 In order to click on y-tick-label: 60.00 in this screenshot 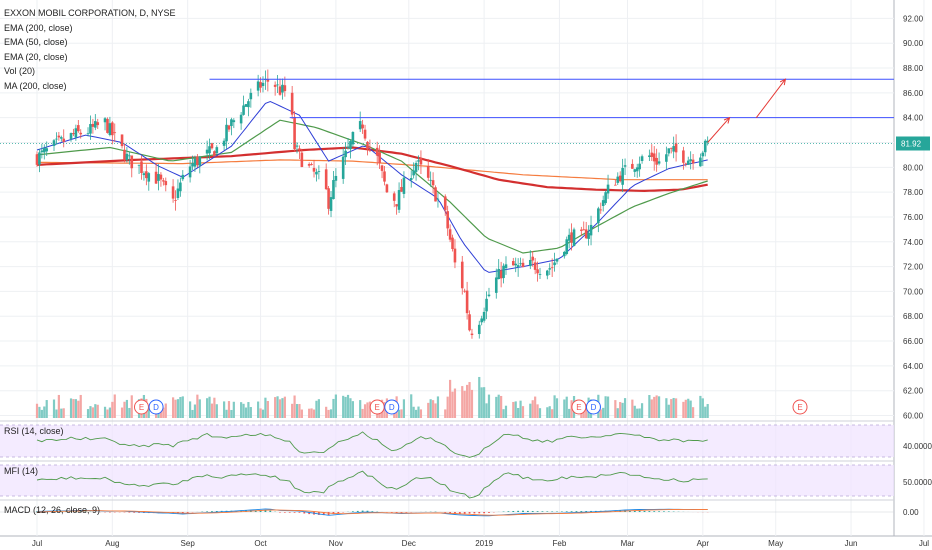, I will do `click(913, 416)`.